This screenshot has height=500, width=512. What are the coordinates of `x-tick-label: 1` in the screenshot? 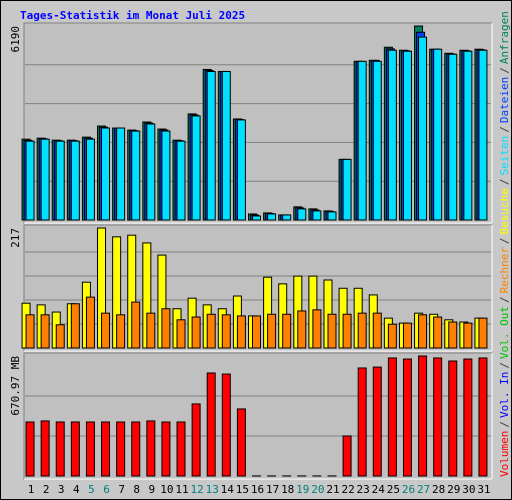 It's located at (31, 489).